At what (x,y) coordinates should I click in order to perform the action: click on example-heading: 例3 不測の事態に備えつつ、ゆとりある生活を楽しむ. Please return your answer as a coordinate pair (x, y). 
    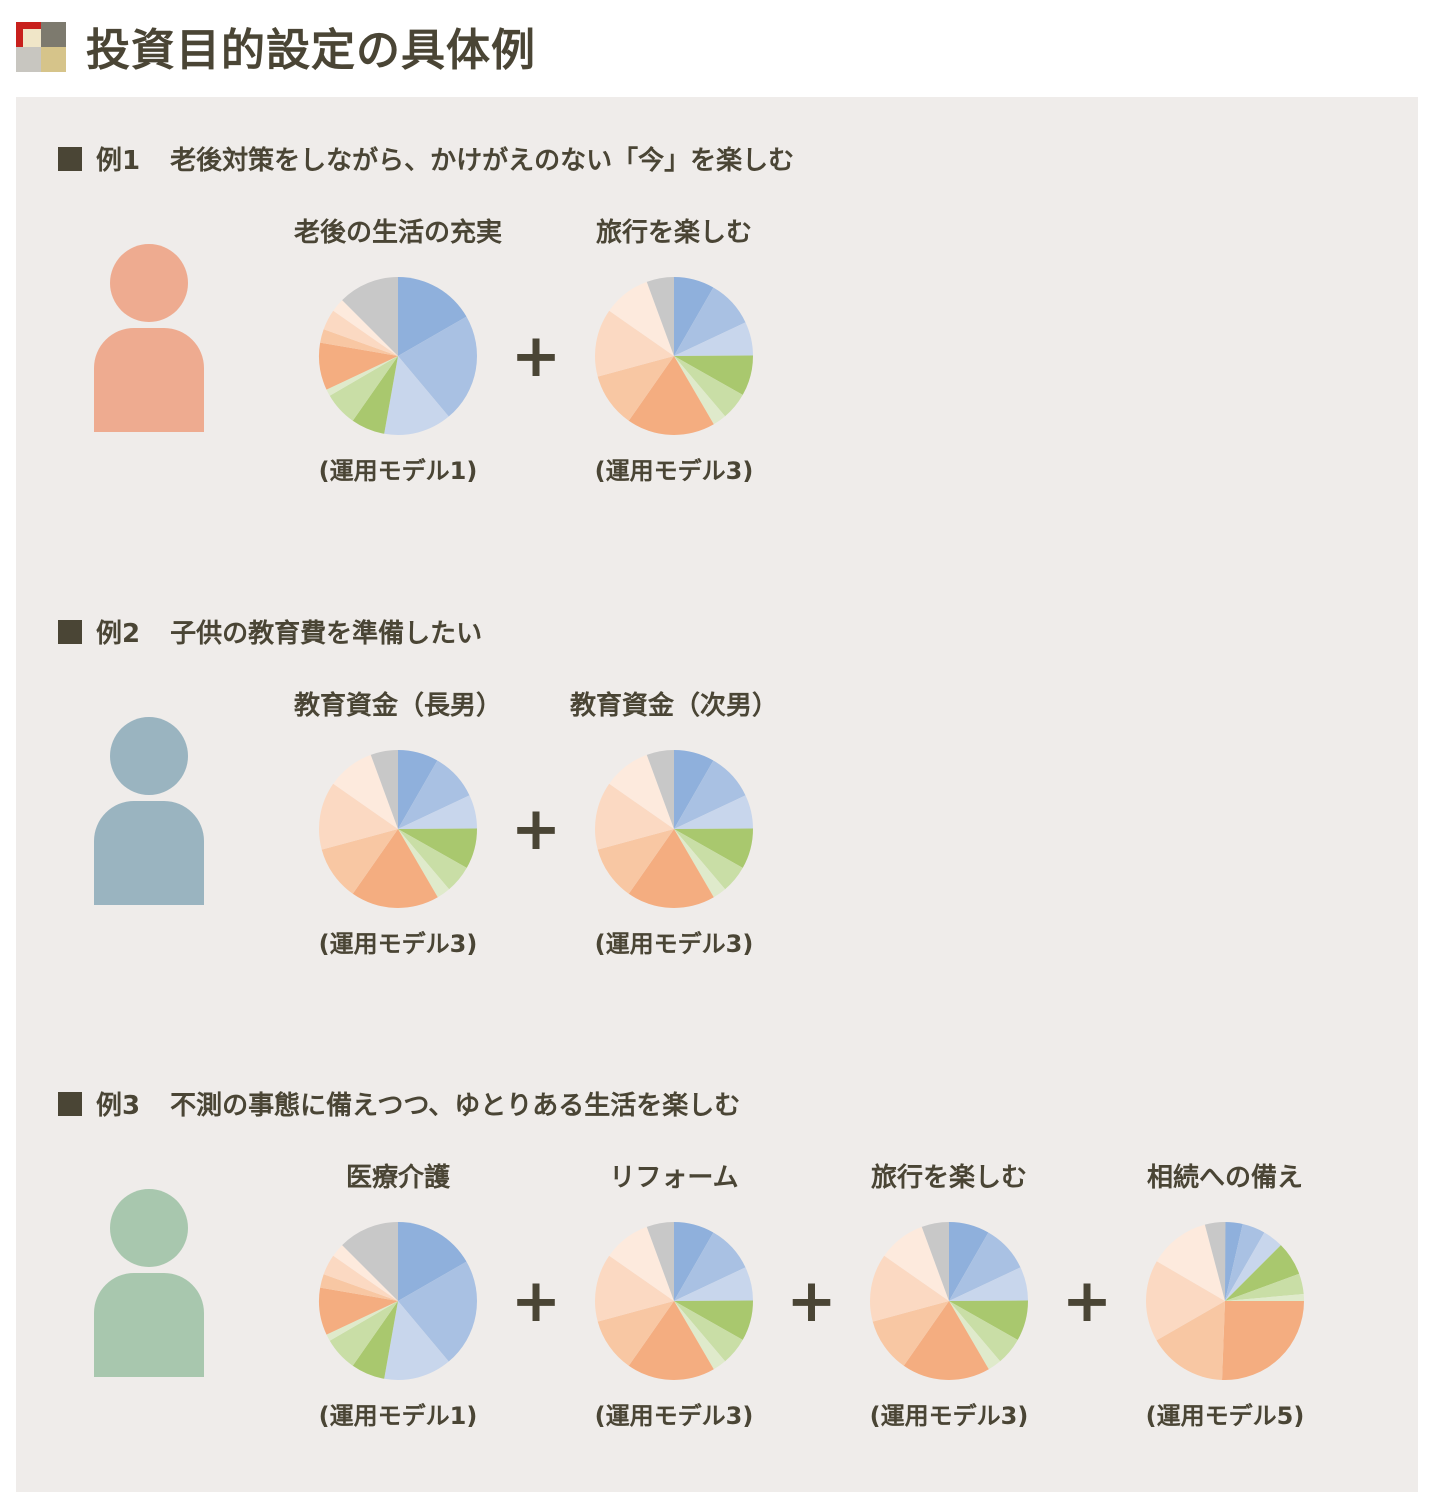
    Looking at the image, I should click on (399, 1103).